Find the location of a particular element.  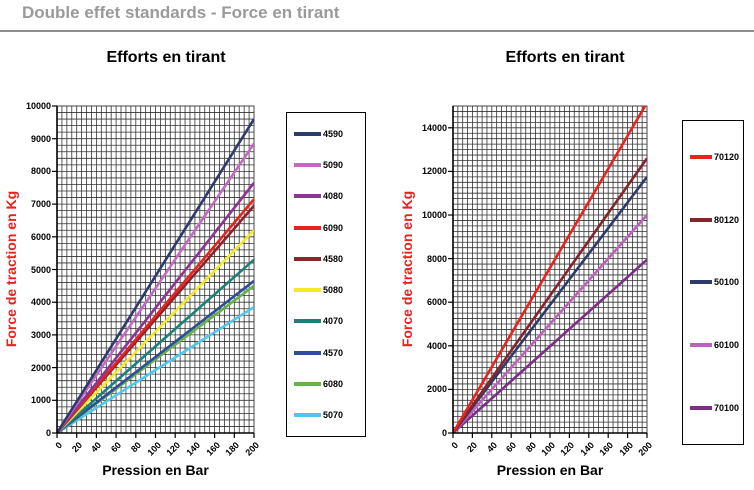

legend-item: 5090 is located at coordinates (328, 165).